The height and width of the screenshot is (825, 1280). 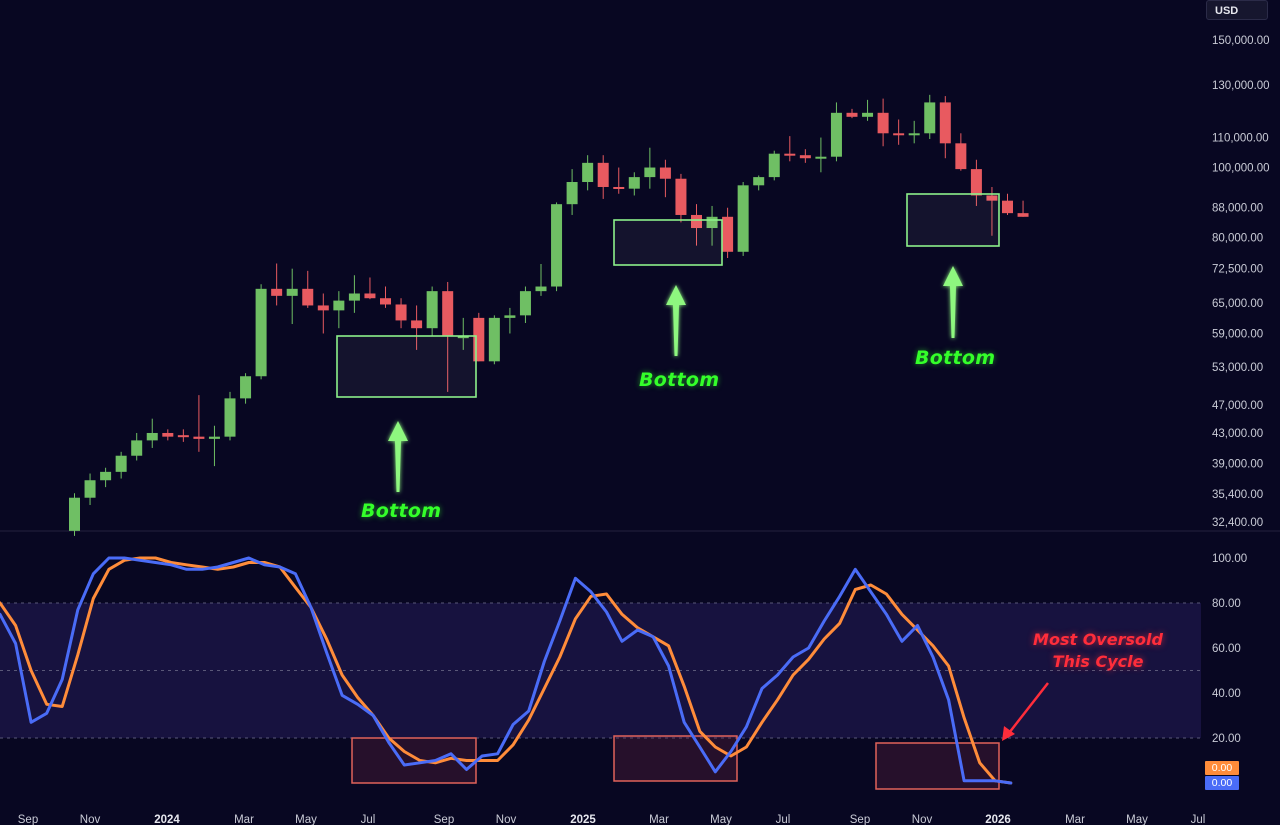 What do you see at coordinates (1237, 434) in the screenshot?
I see `price-tick-label: 43,000.00` at bounding box center [1237, 434].